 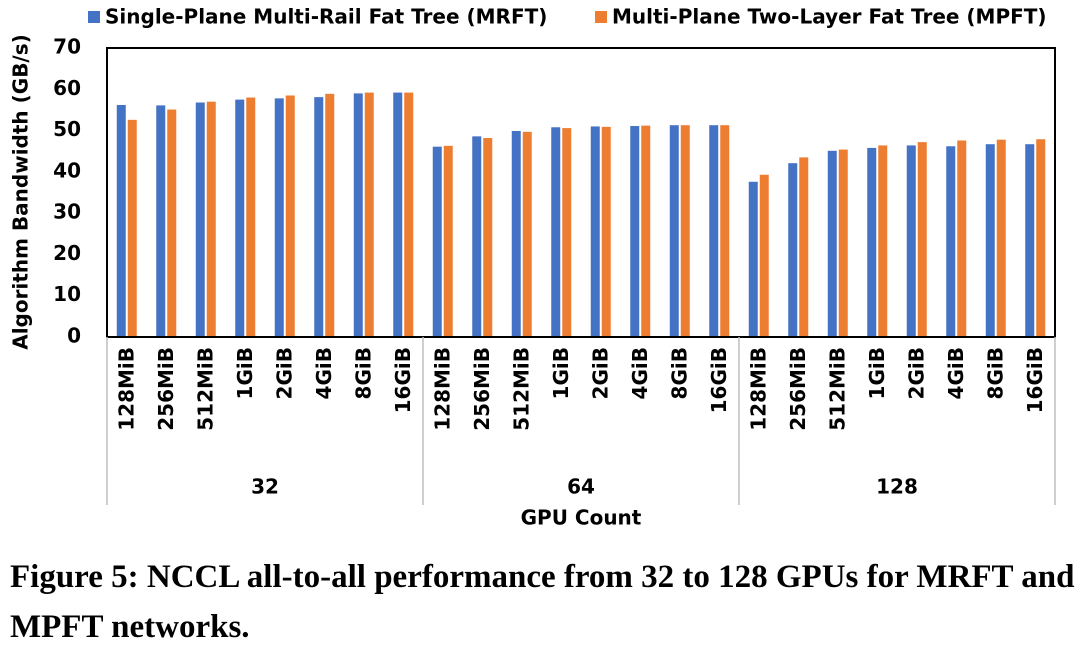 I want to click on group-label: 128, so click(x=897, y=487).